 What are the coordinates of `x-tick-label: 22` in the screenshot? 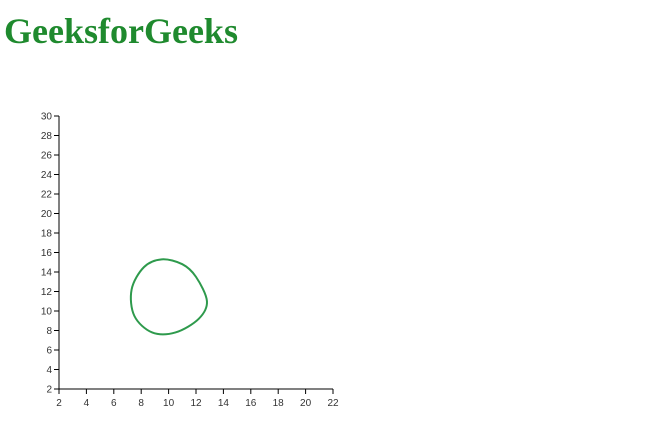 It's located at (333, 403).